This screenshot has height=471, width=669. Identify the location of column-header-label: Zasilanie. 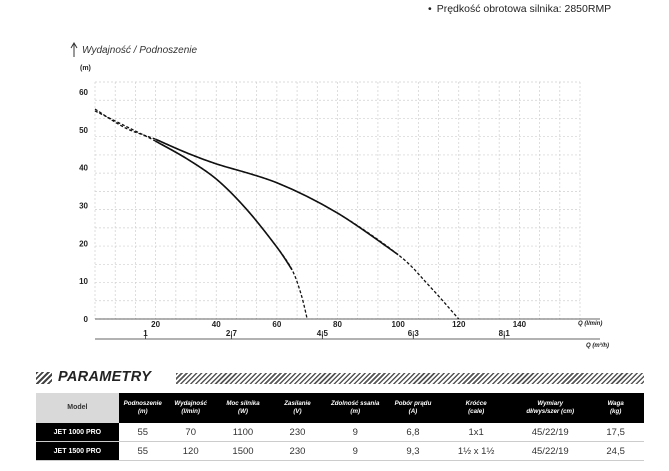
(297, 403).